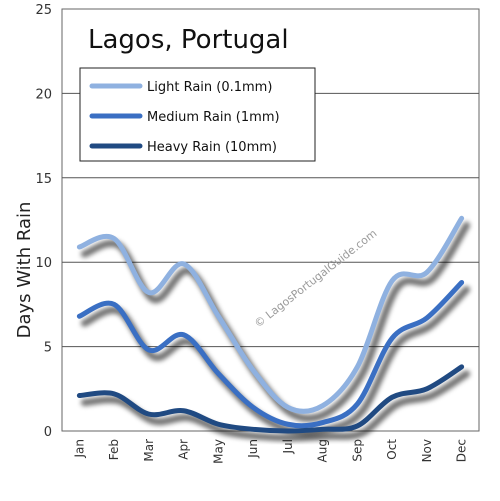 Image resolution: width=500 pixels, height=501 pixels. Describe the element at coordinates (288, 446) in the screenshot. I see `x-tick-label: Jul` at that location.